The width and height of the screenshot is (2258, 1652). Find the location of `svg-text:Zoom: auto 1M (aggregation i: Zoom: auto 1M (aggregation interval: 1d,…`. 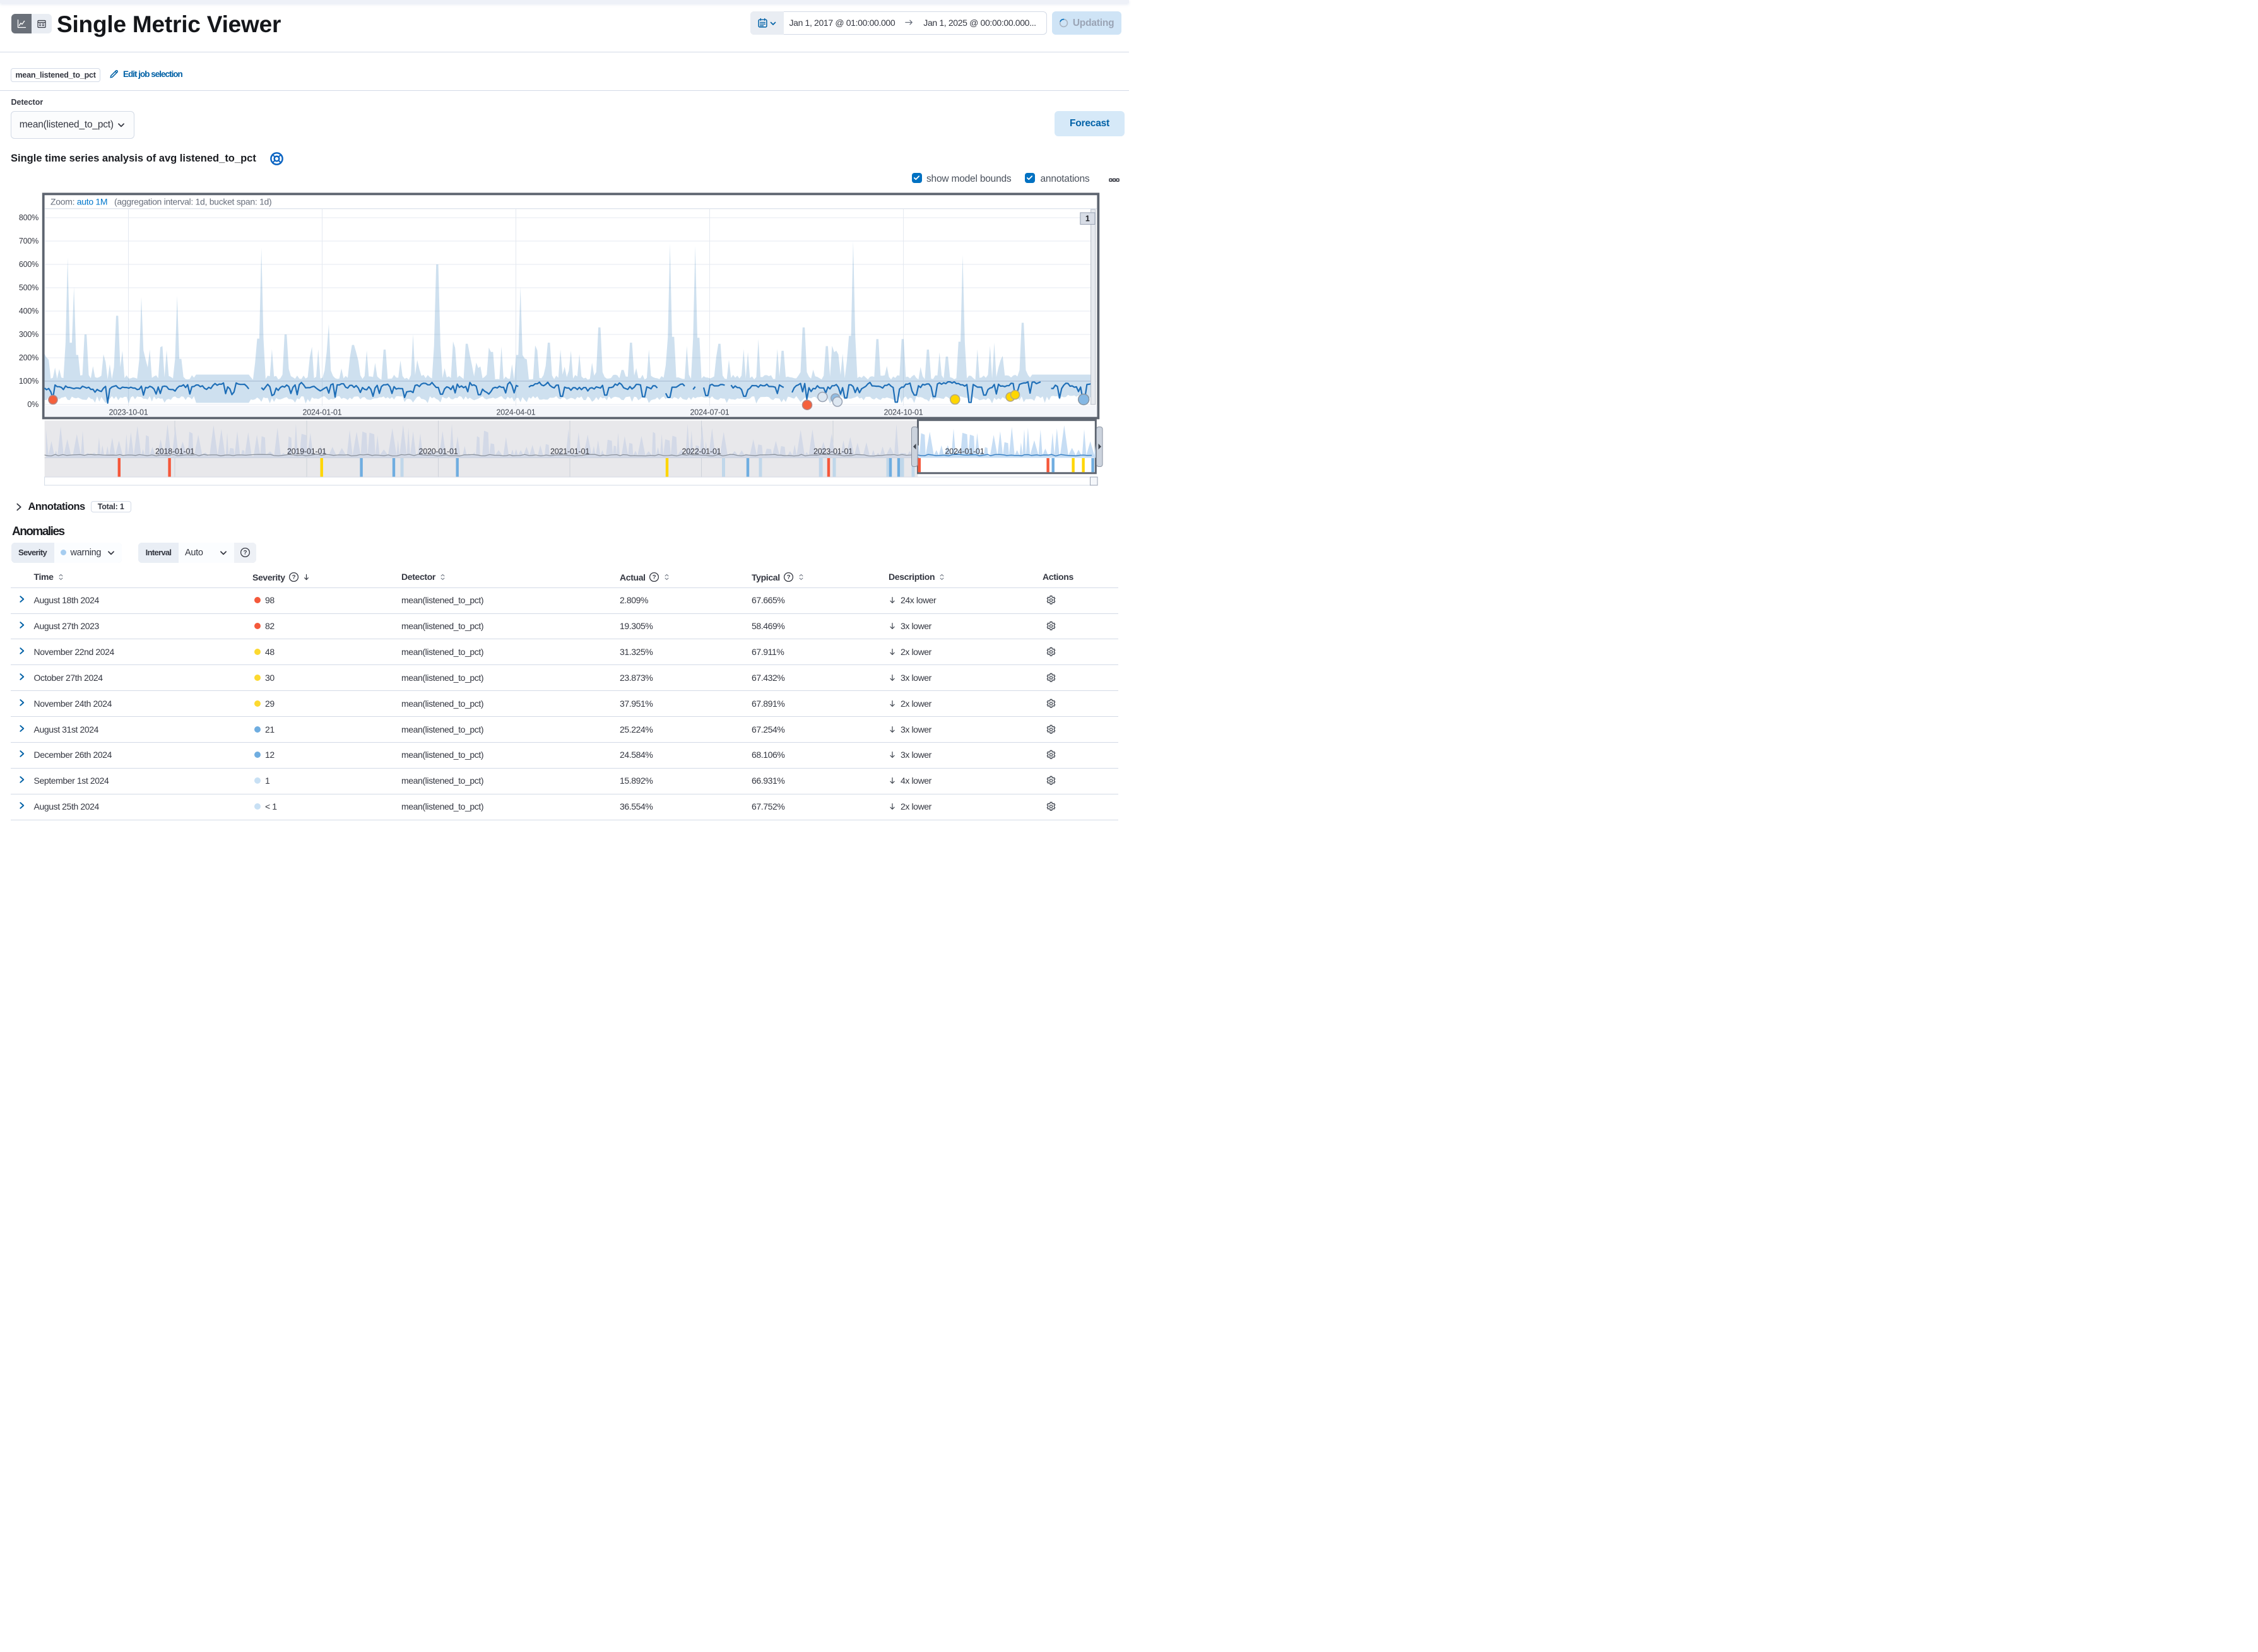

svg-text:Zoom: auto 1M (aggregation i: Zoom: auto 1M (aggregation interval: 1d,… is located at coordinates (160, 202).